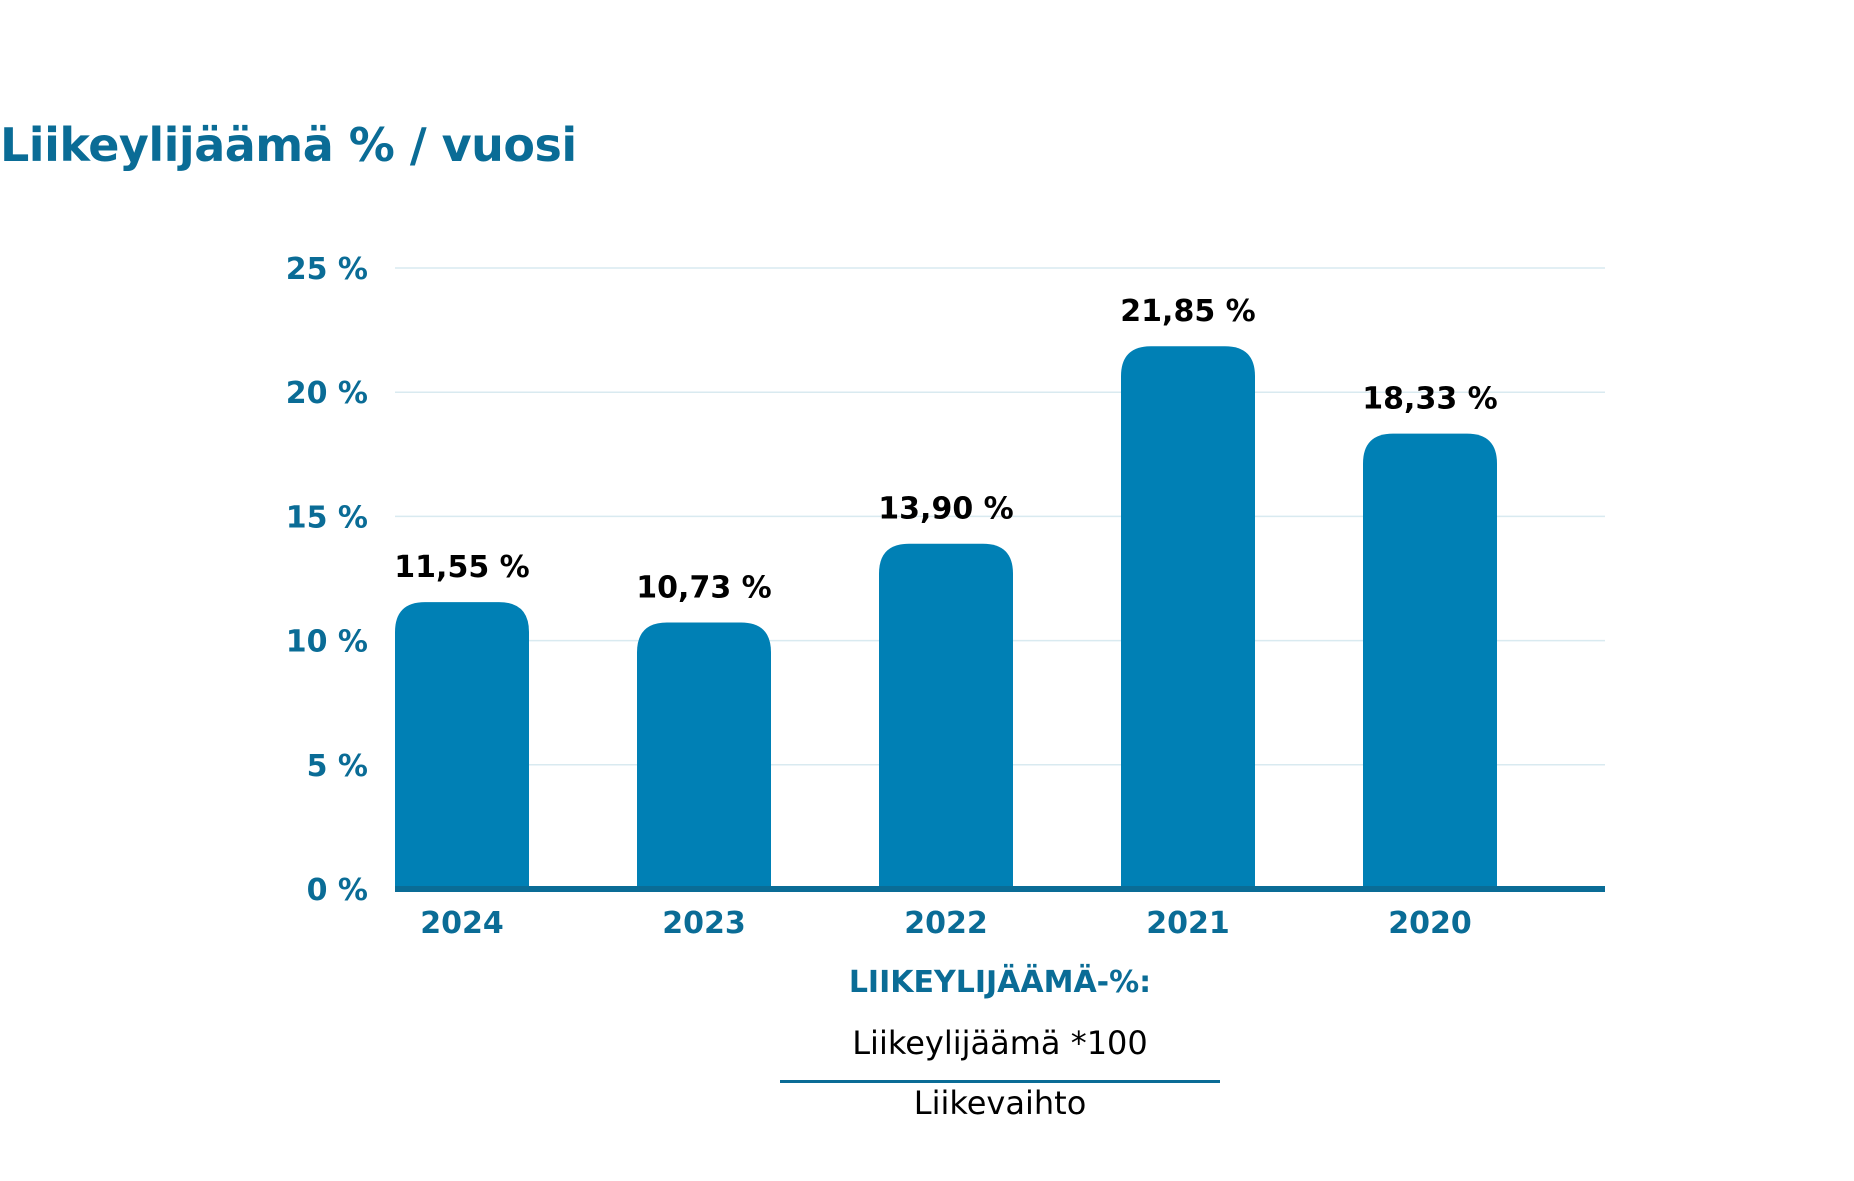 The height and width of the screenshot is (1181, 1854). What do you see at coordinates (288, 145) in the screenshot?
I see `chart-title: Liikeylijäämä % / vuosi` at bounding box center [288, 145].